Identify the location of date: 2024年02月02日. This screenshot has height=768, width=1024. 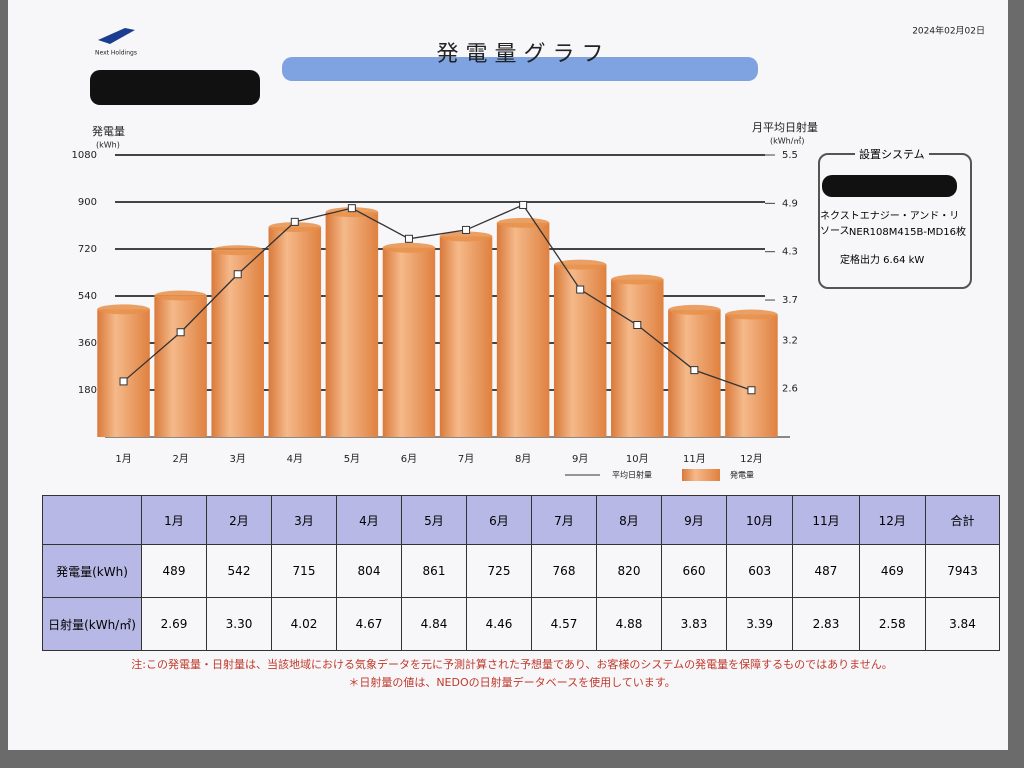
(948, 31).